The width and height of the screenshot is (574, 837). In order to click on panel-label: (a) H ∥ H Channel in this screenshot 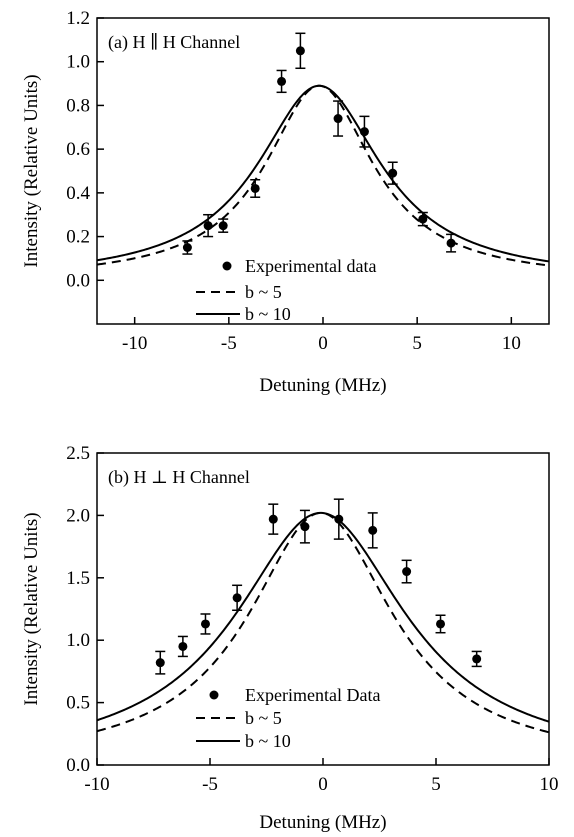, I will do `click(174, 42)`.